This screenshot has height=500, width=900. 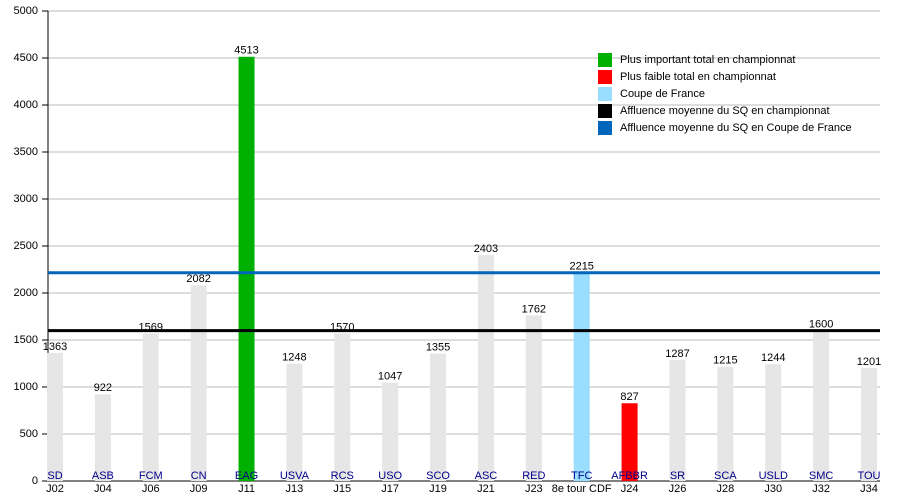 I want to click on team-label: SR, so click(x=677, y=476).